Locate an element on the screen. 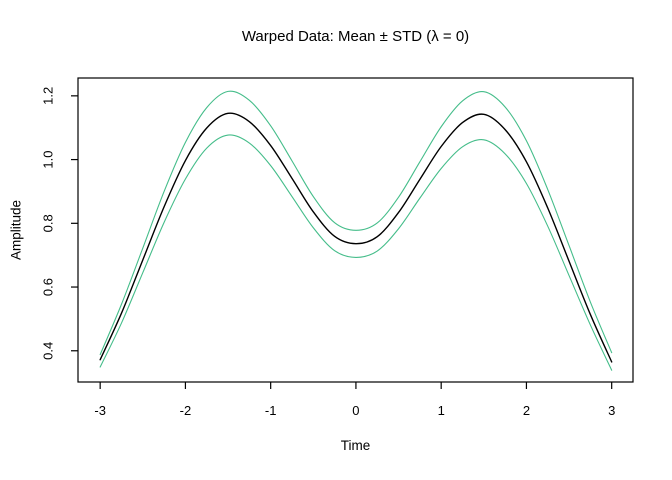  x-axis-label: Time is located at coordinates (355, 445).